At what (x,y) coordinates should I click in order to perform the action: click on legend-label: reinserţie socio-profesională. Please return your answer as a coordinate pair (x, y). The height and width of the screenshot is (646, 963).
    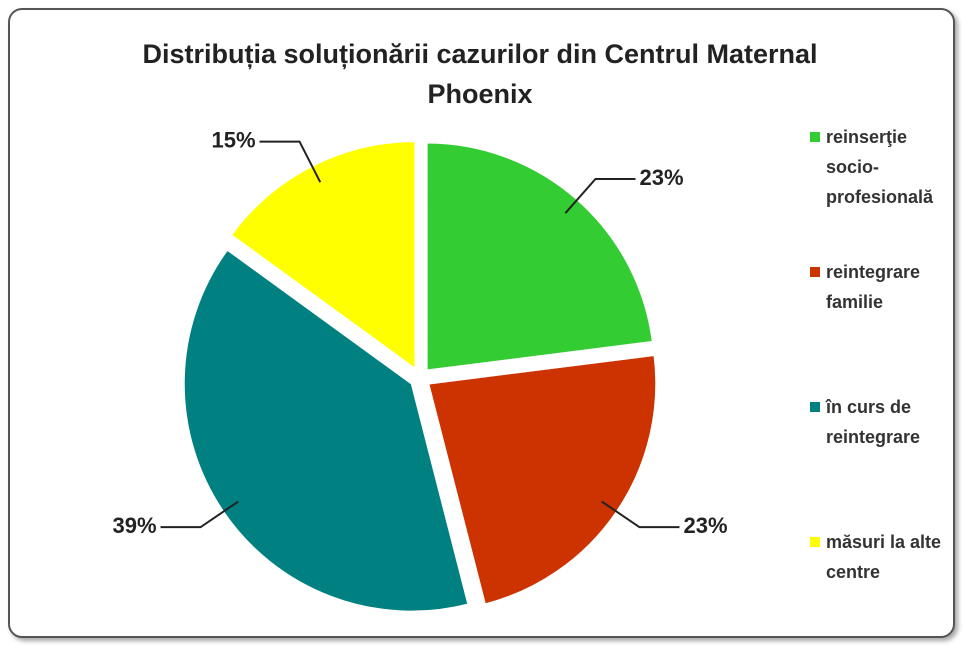
    Looking at the image, I should click on (880, 167).